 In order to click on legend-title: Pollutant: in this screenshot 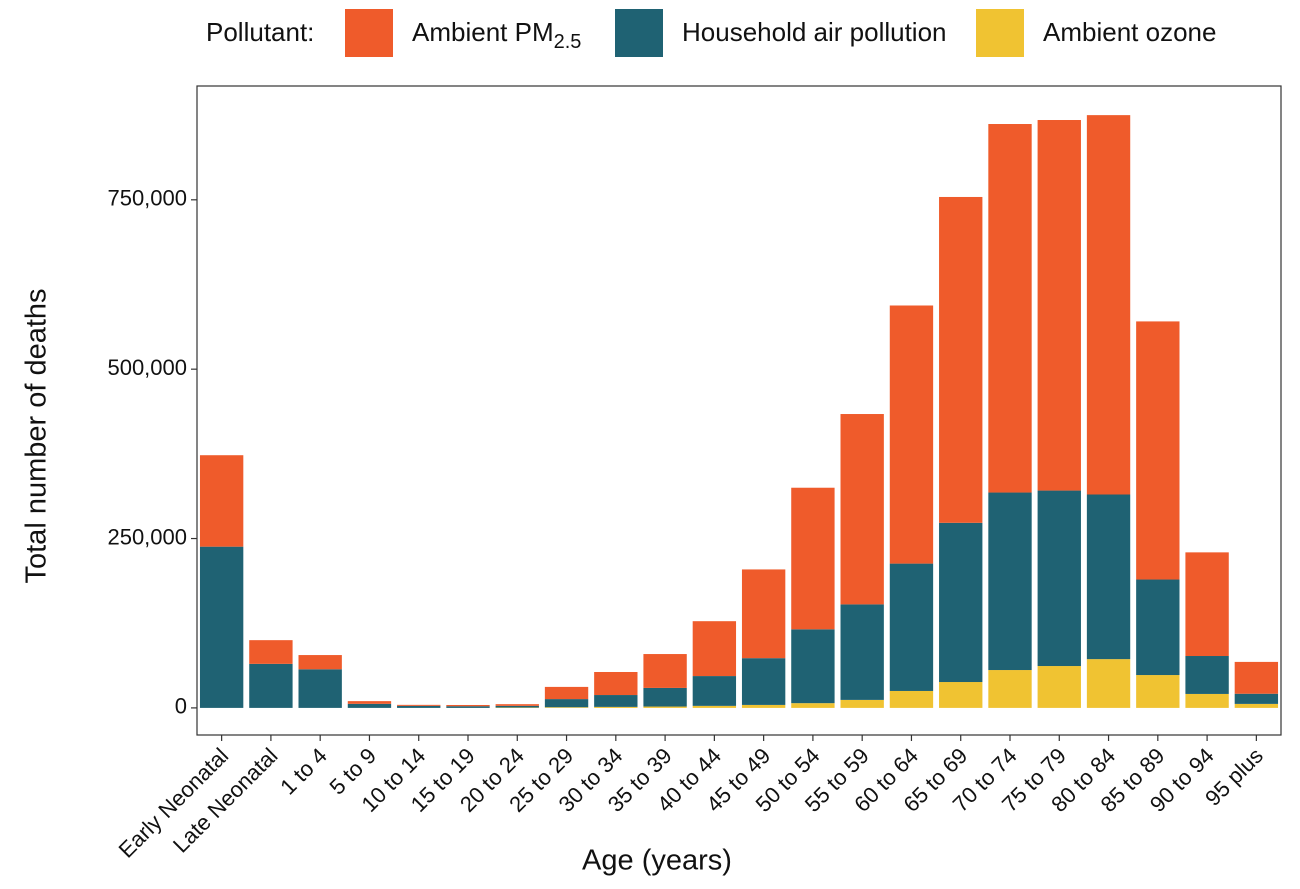, I will do `click(260, 32)`.